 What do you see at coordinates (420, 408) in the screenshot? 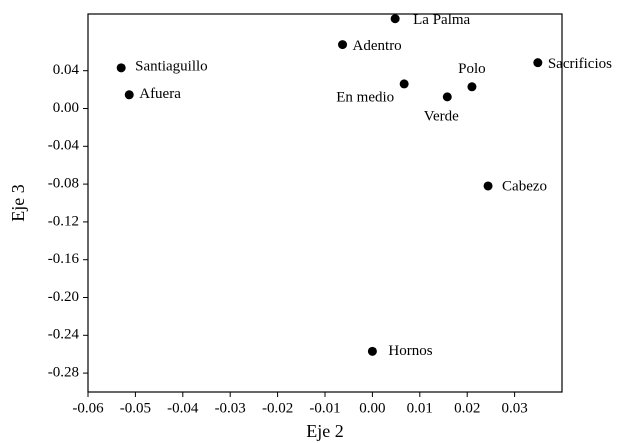
I see `x-tick-label: 0.01` at bounding box center [420, 408].